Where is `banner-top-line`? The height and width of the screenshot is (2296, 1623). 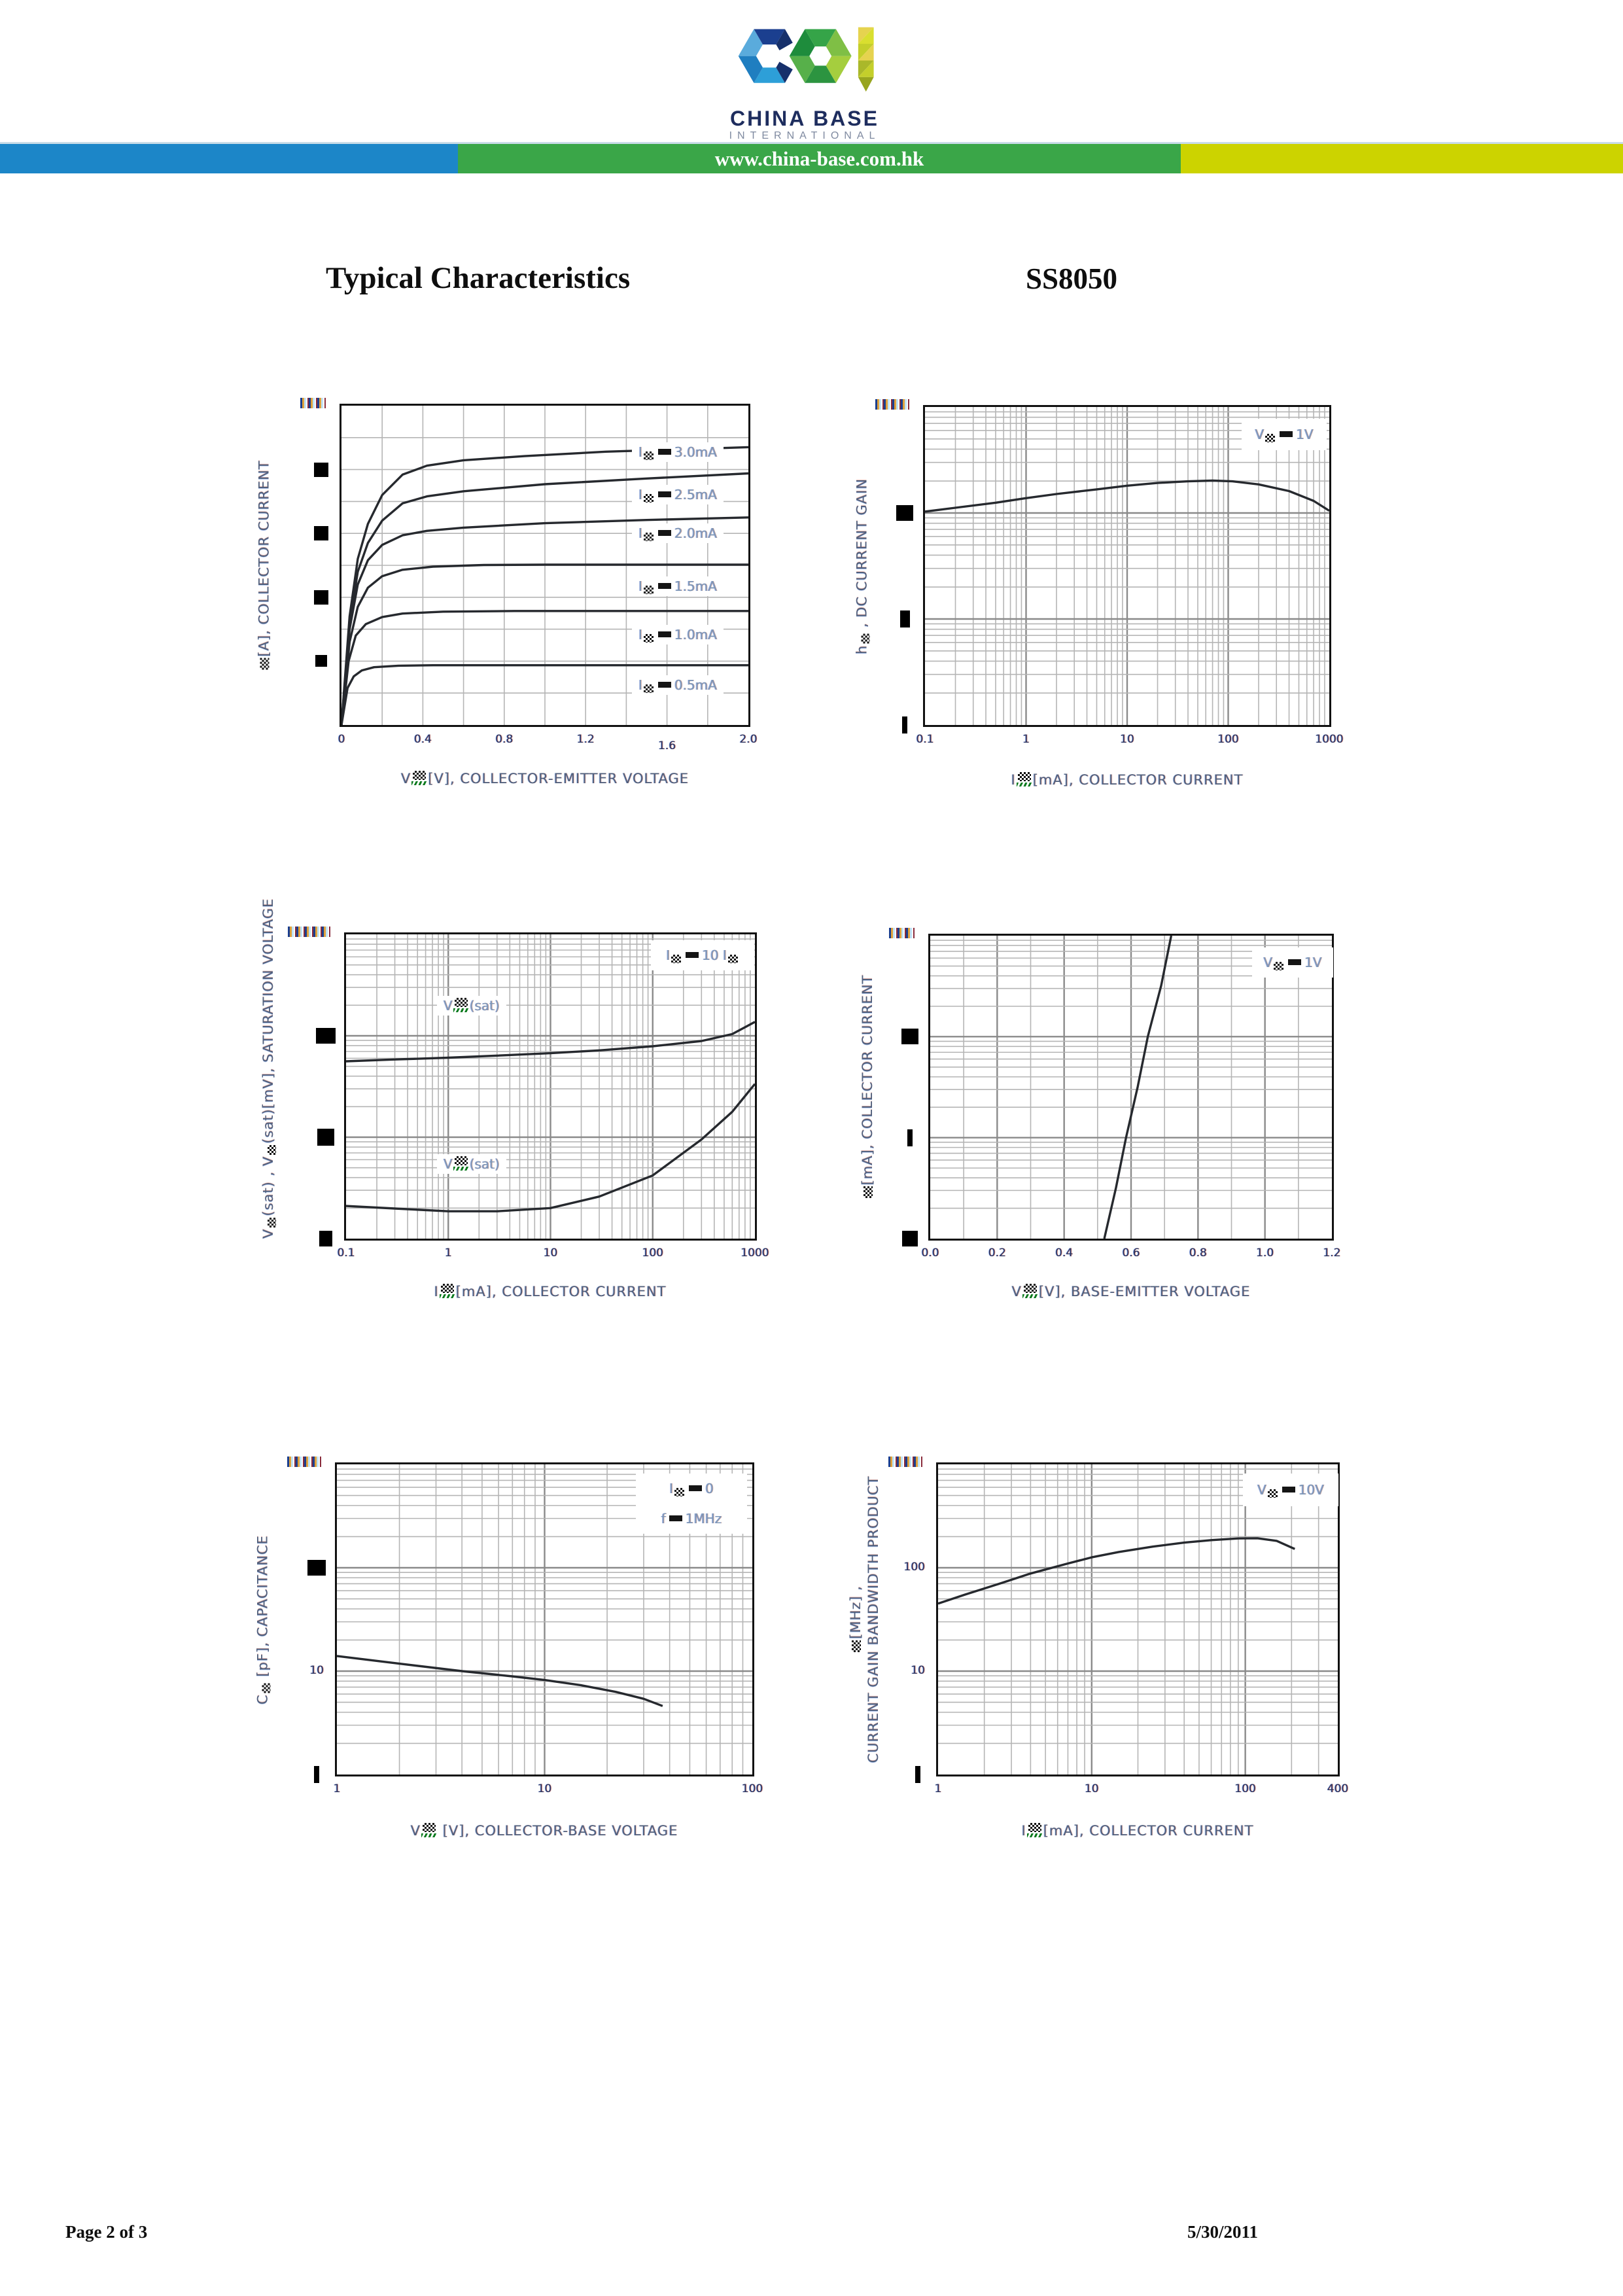 banner-top-line is located at coordinates (812, 143).